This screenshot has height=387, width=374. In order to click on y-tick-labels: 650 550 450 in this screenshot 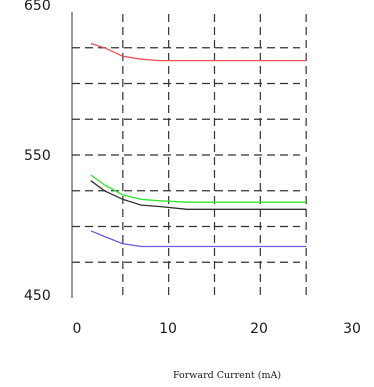, I will do `click(37, 152)`.